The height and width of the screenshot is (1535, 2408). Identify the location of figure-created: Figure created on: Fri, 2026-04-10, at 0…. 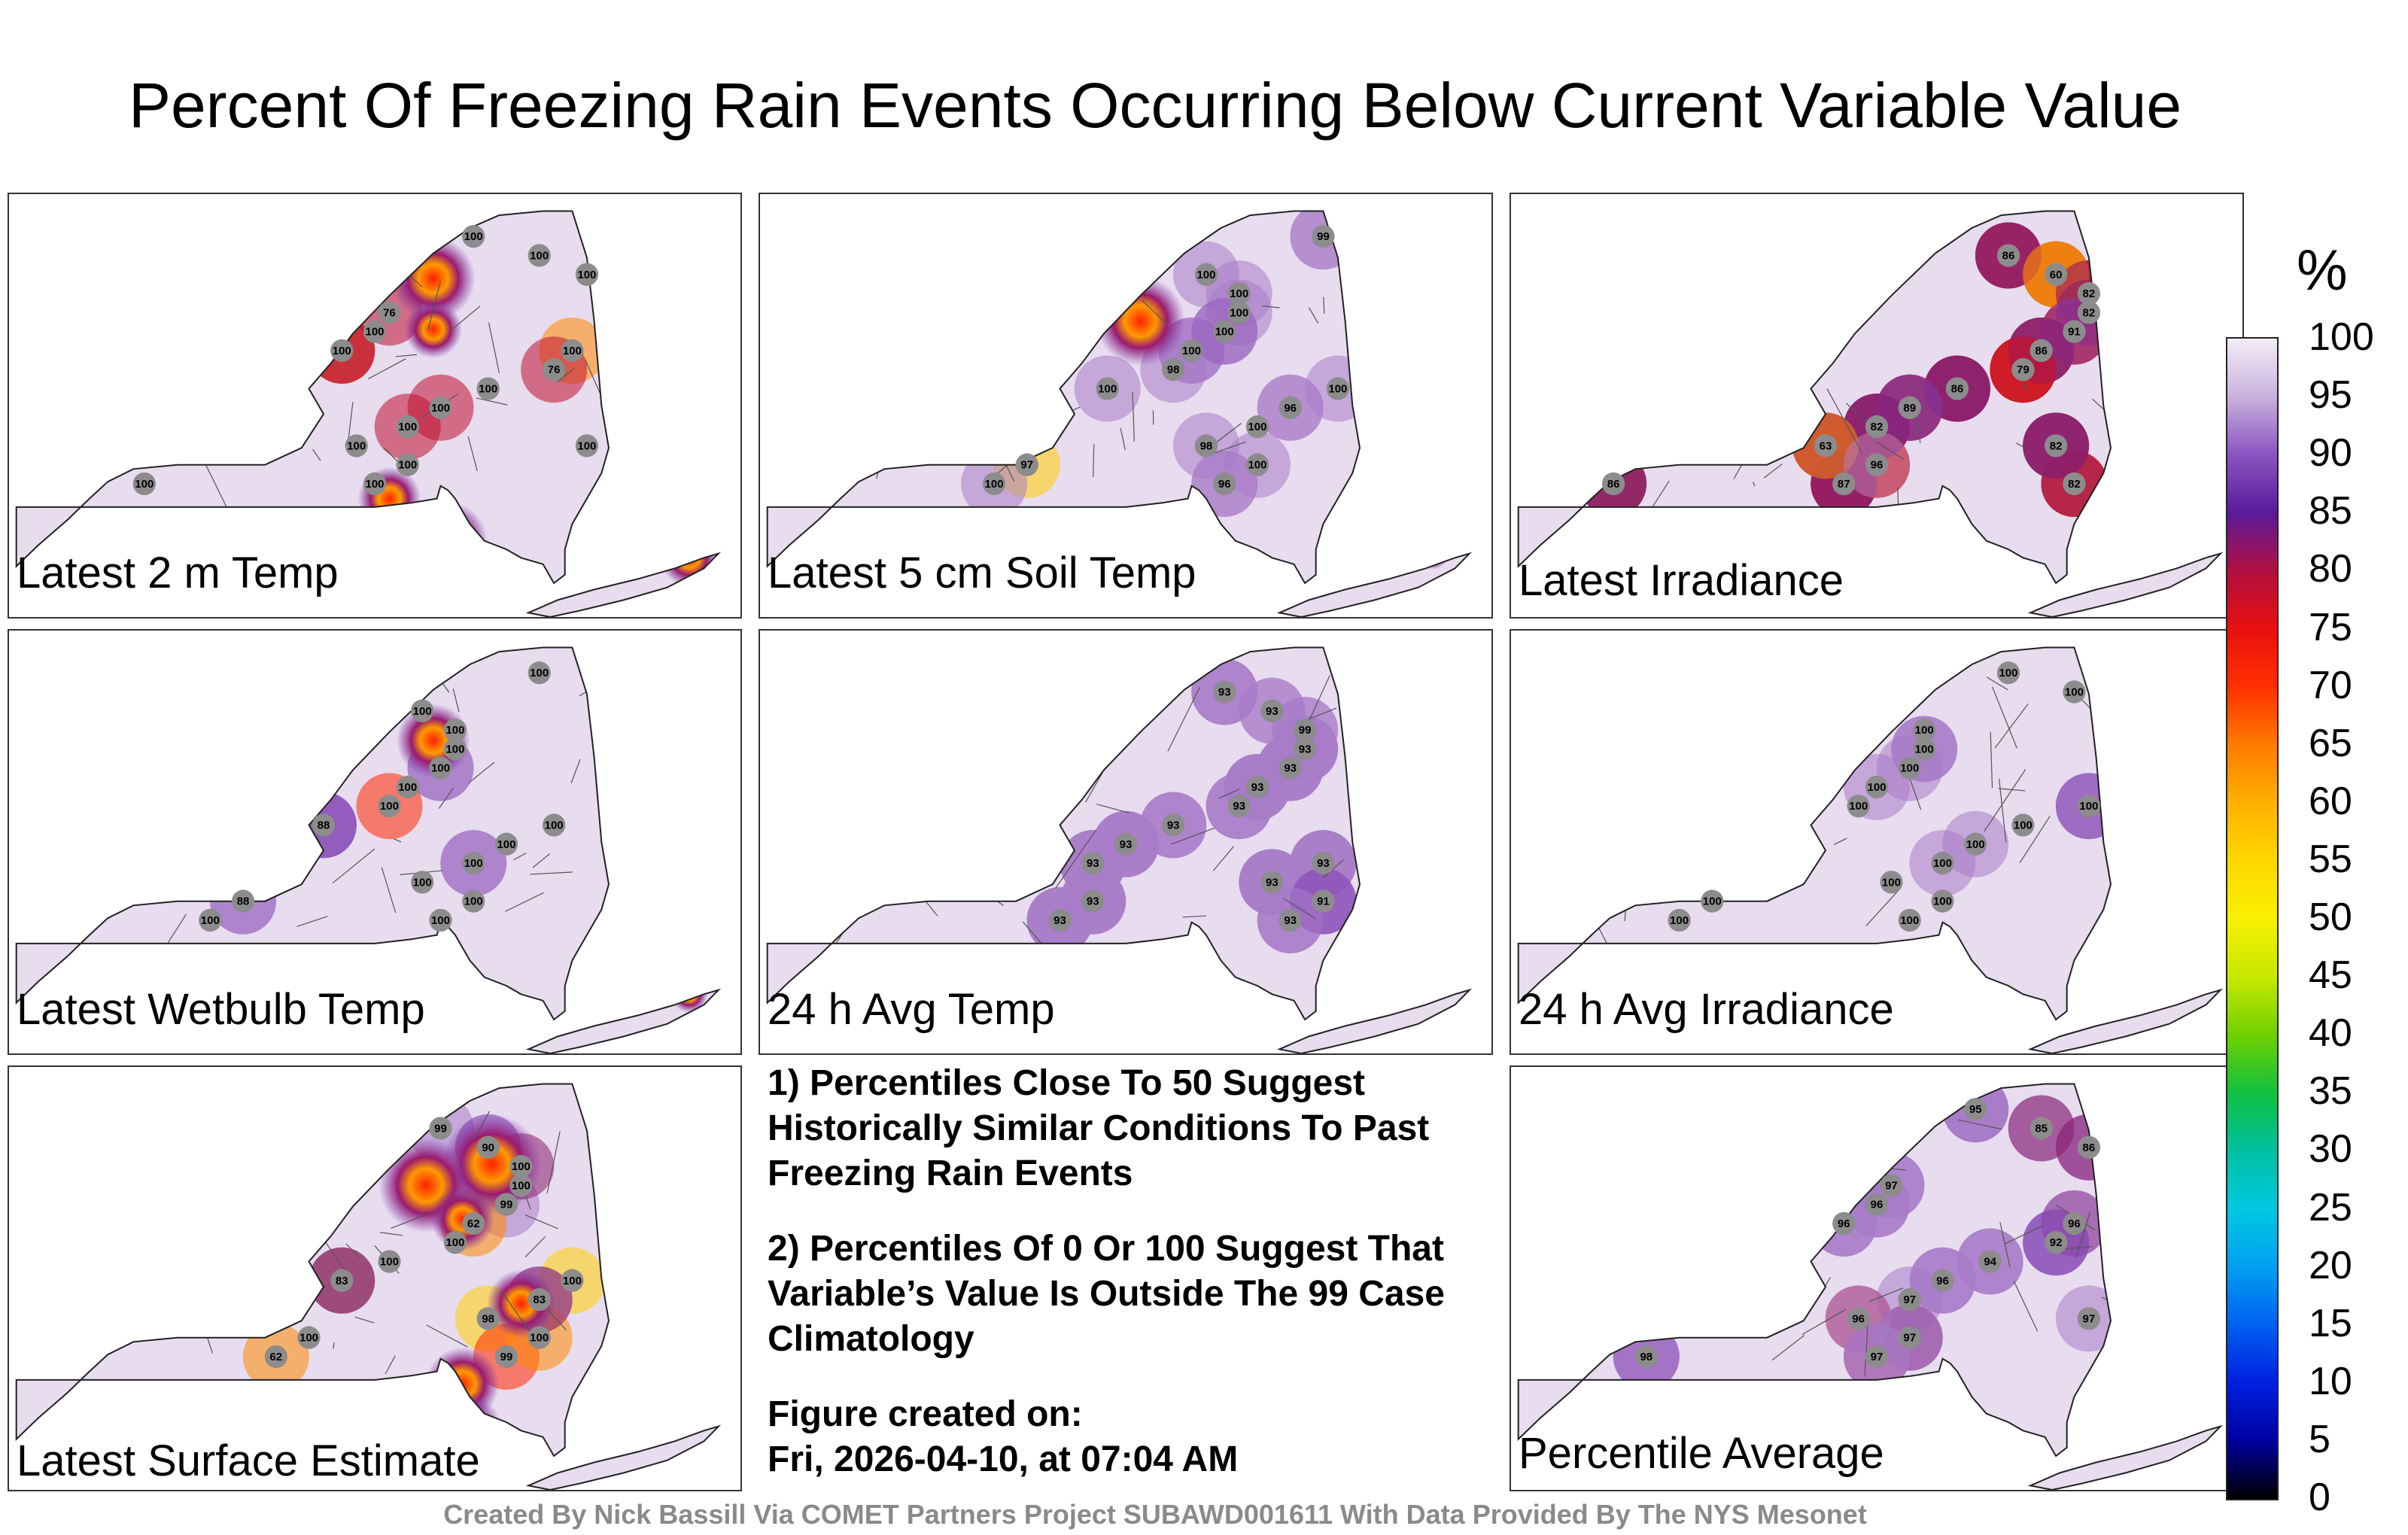
(1125, 1437).